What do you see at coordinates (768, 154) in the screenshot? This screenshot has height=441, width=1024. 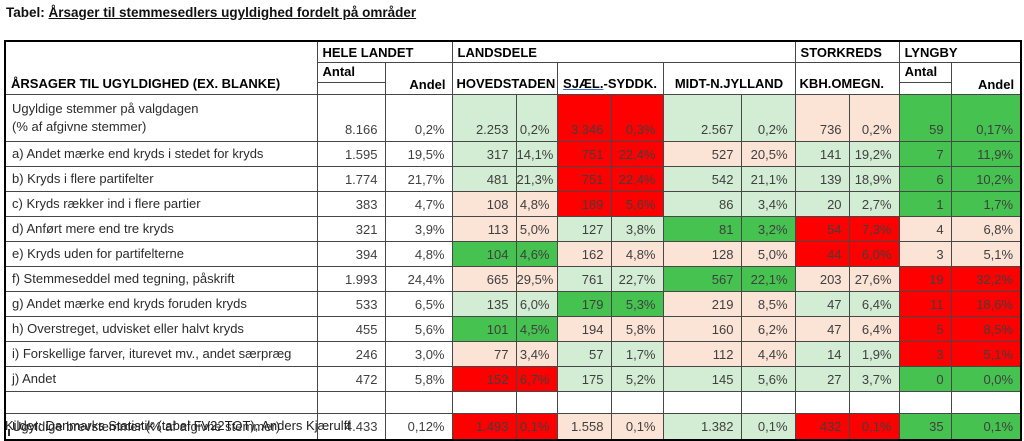 I see `value-cell: 20,5%` at bounding box center [768, 154].